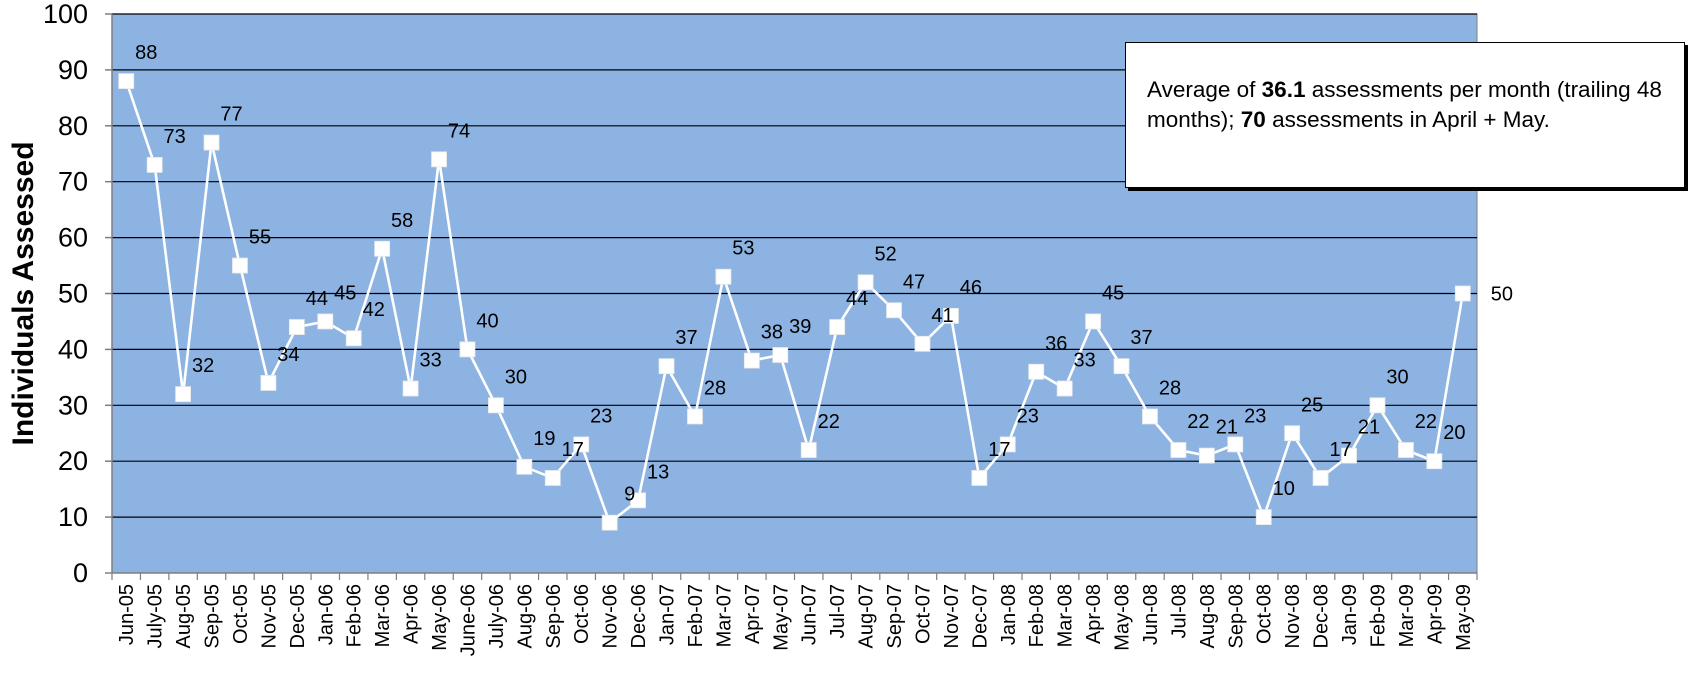  What do you see at coordinates (1454, 433) in the screenshot?
I see `data-label: 20` at bounding box center [1454, 433].